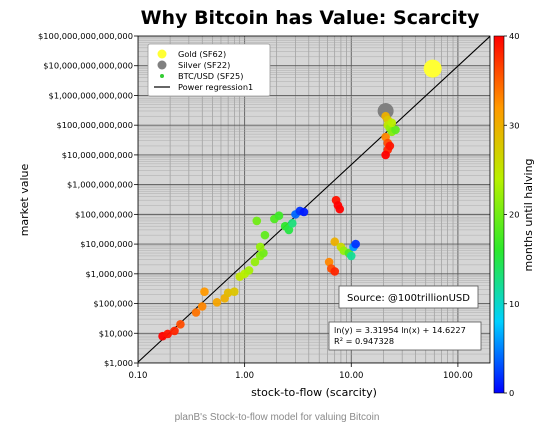 The height and width of the screenshot is (438, 554). Describe the element at coordinates (351, 376) in the screenshot. I see `x-tick-label: 10.00` at that location.